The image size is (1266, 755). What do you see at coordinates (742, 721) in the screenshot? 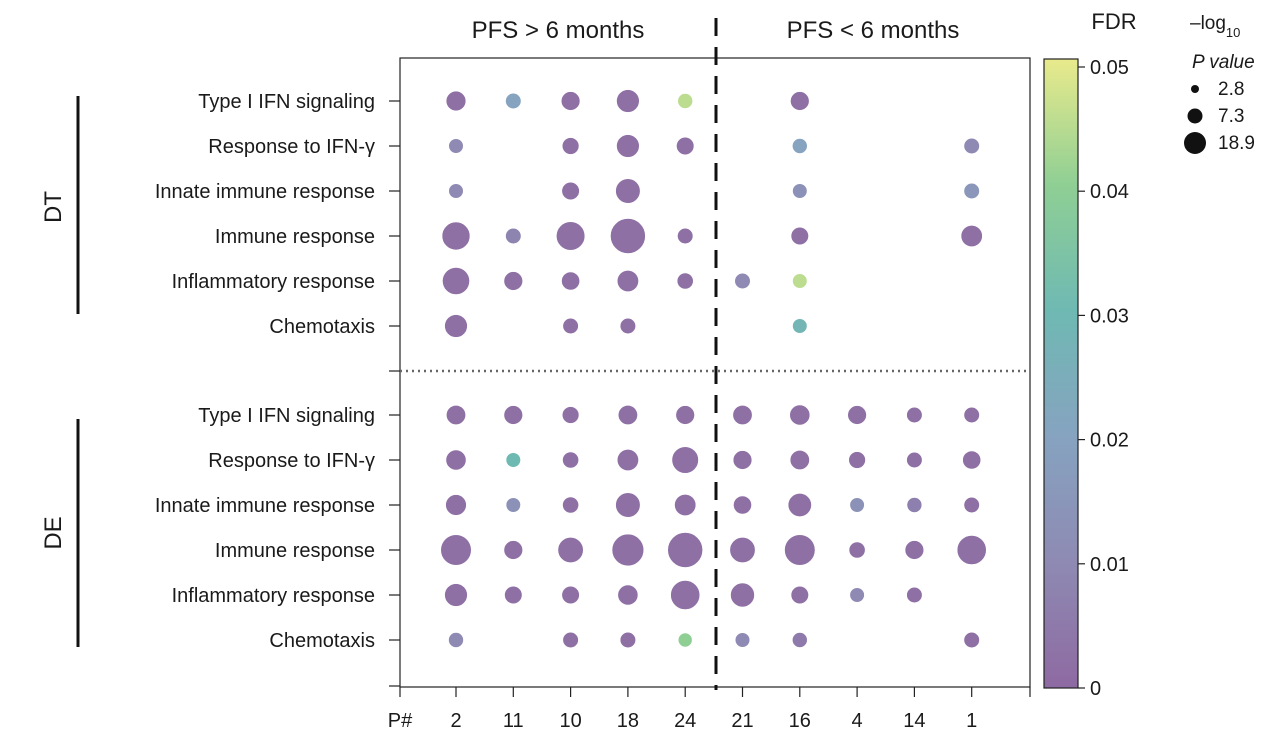
I see `x-tick-label: 21` at bounding box center [742, 721].